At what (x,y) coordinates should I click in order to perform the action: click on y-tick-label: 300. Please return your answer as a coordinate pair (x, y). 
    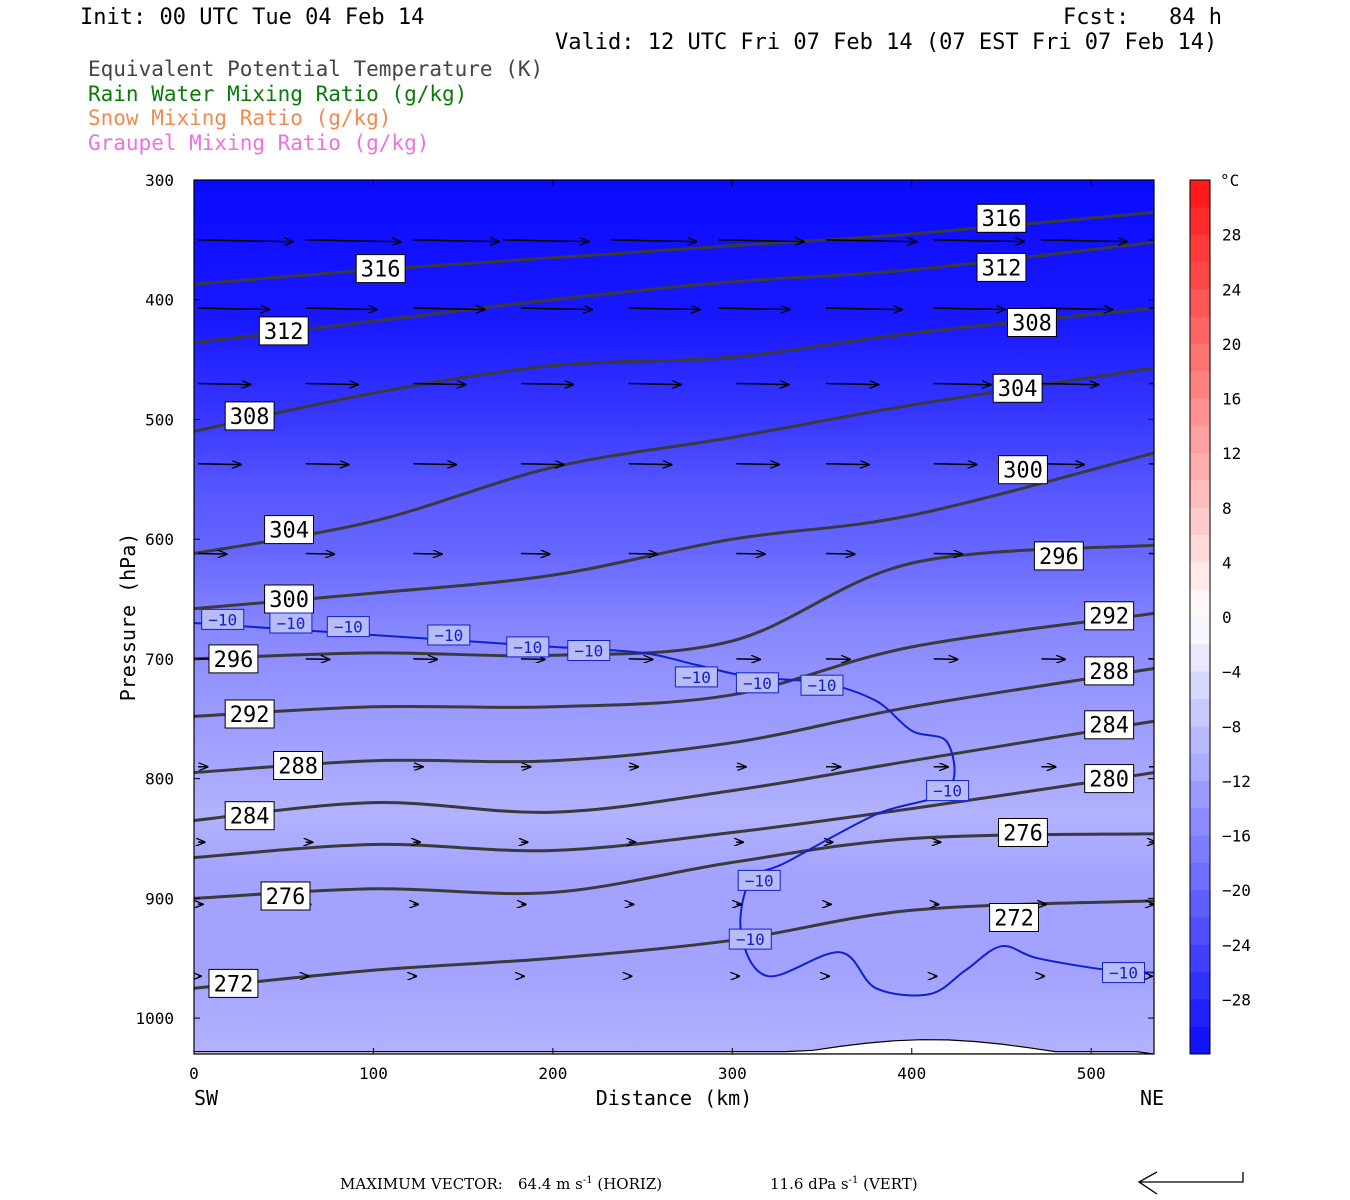
    Looking at the image, I should click on (159, 180).